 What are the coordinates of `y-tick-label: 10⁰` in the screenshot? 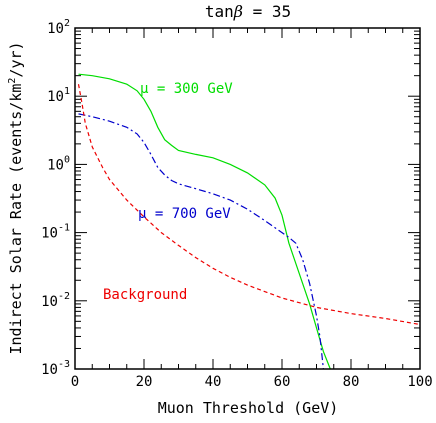 It's located at (58, 163).